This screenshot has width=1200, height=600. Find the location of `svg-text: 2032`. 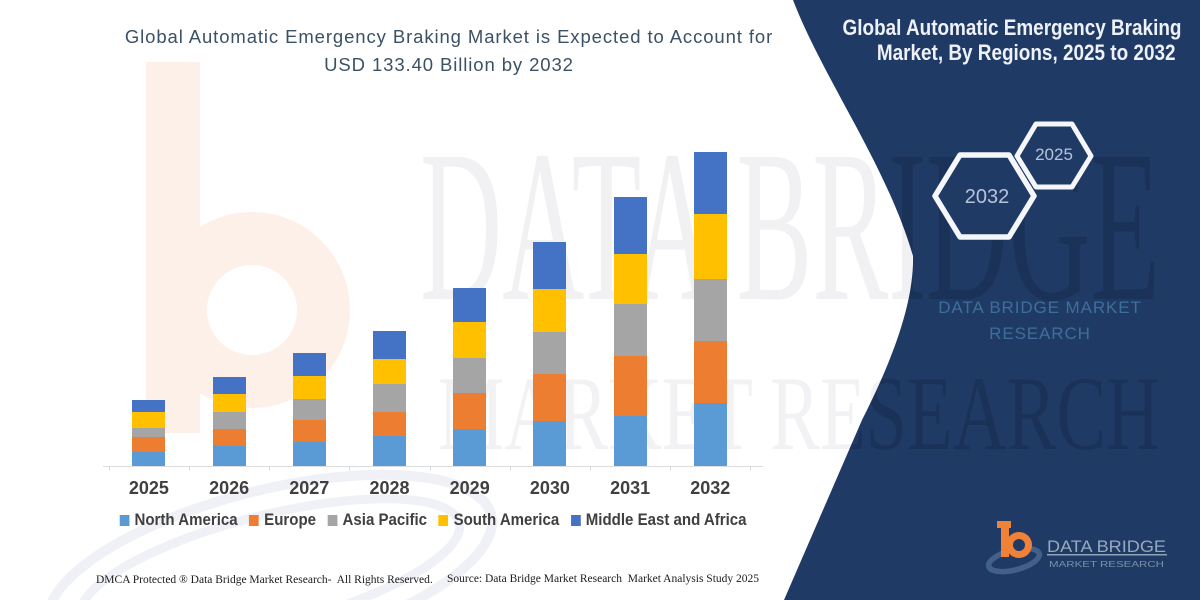

svg-text: 2032 is located at coordinates (987, 197).